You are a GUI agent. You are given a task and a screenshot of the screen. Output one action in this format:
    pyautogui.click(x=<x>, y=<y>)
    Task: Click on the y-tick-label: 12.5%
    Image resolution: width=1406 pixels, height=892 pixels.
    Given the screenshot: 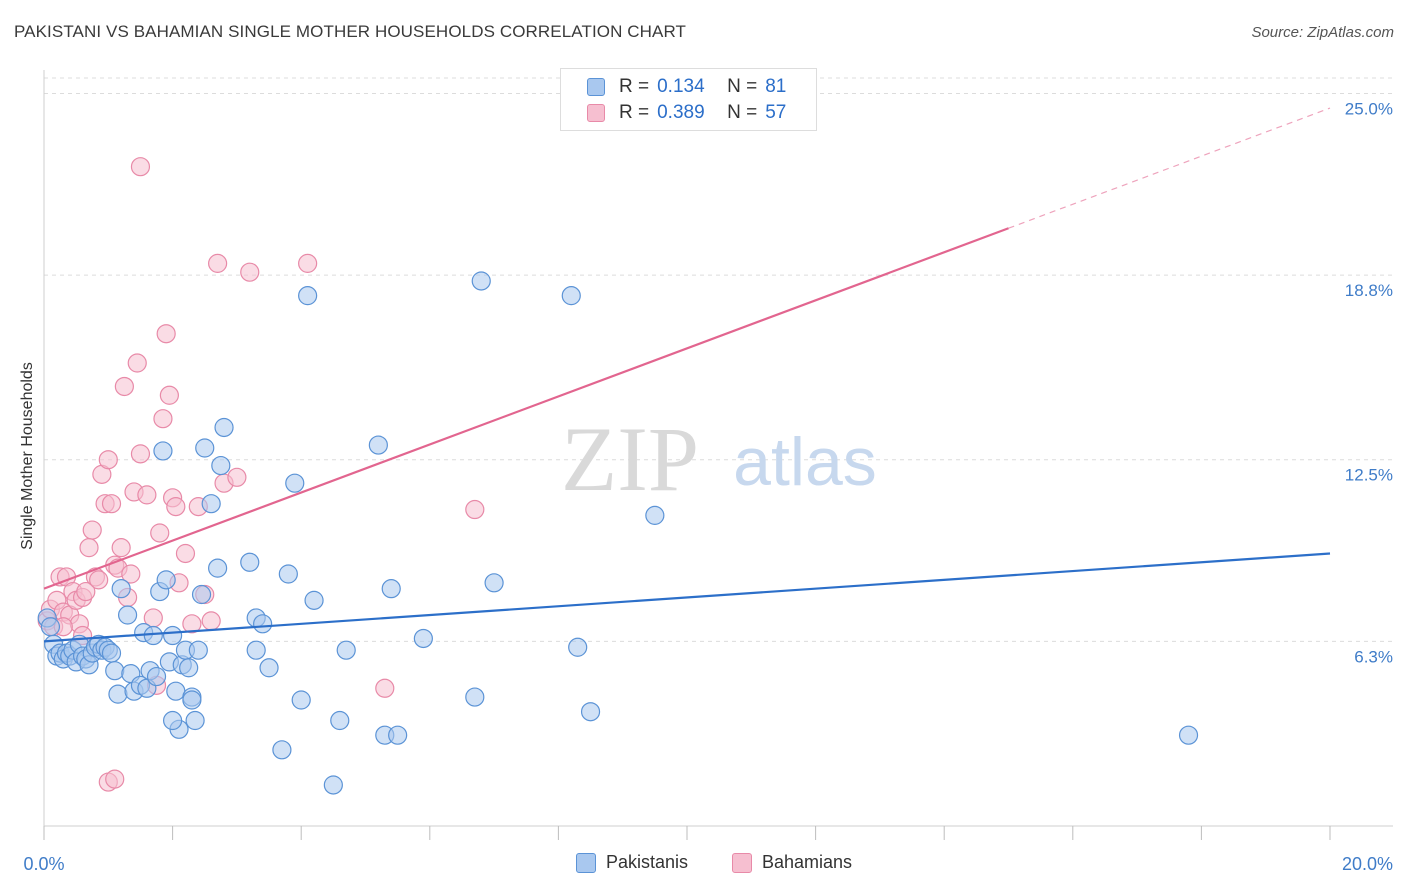 What is the action you would take?
    pyautogui.click(x=1369, y=475)
    